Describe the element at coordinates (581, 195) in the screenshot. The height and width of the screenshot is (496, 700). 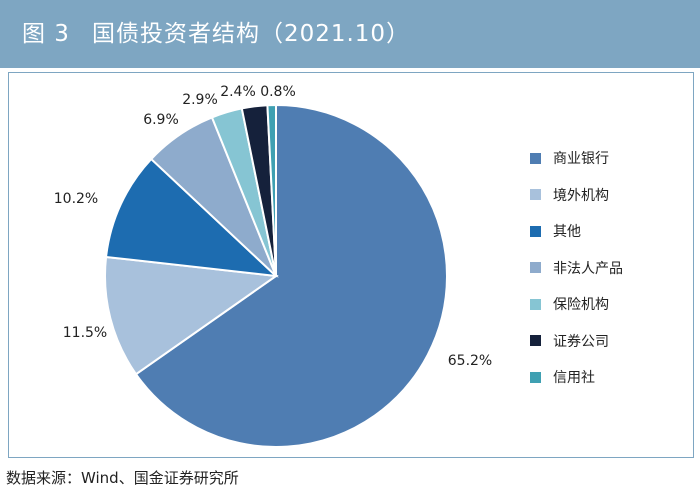
I see `legend-label-2: 境外机构` at that location.